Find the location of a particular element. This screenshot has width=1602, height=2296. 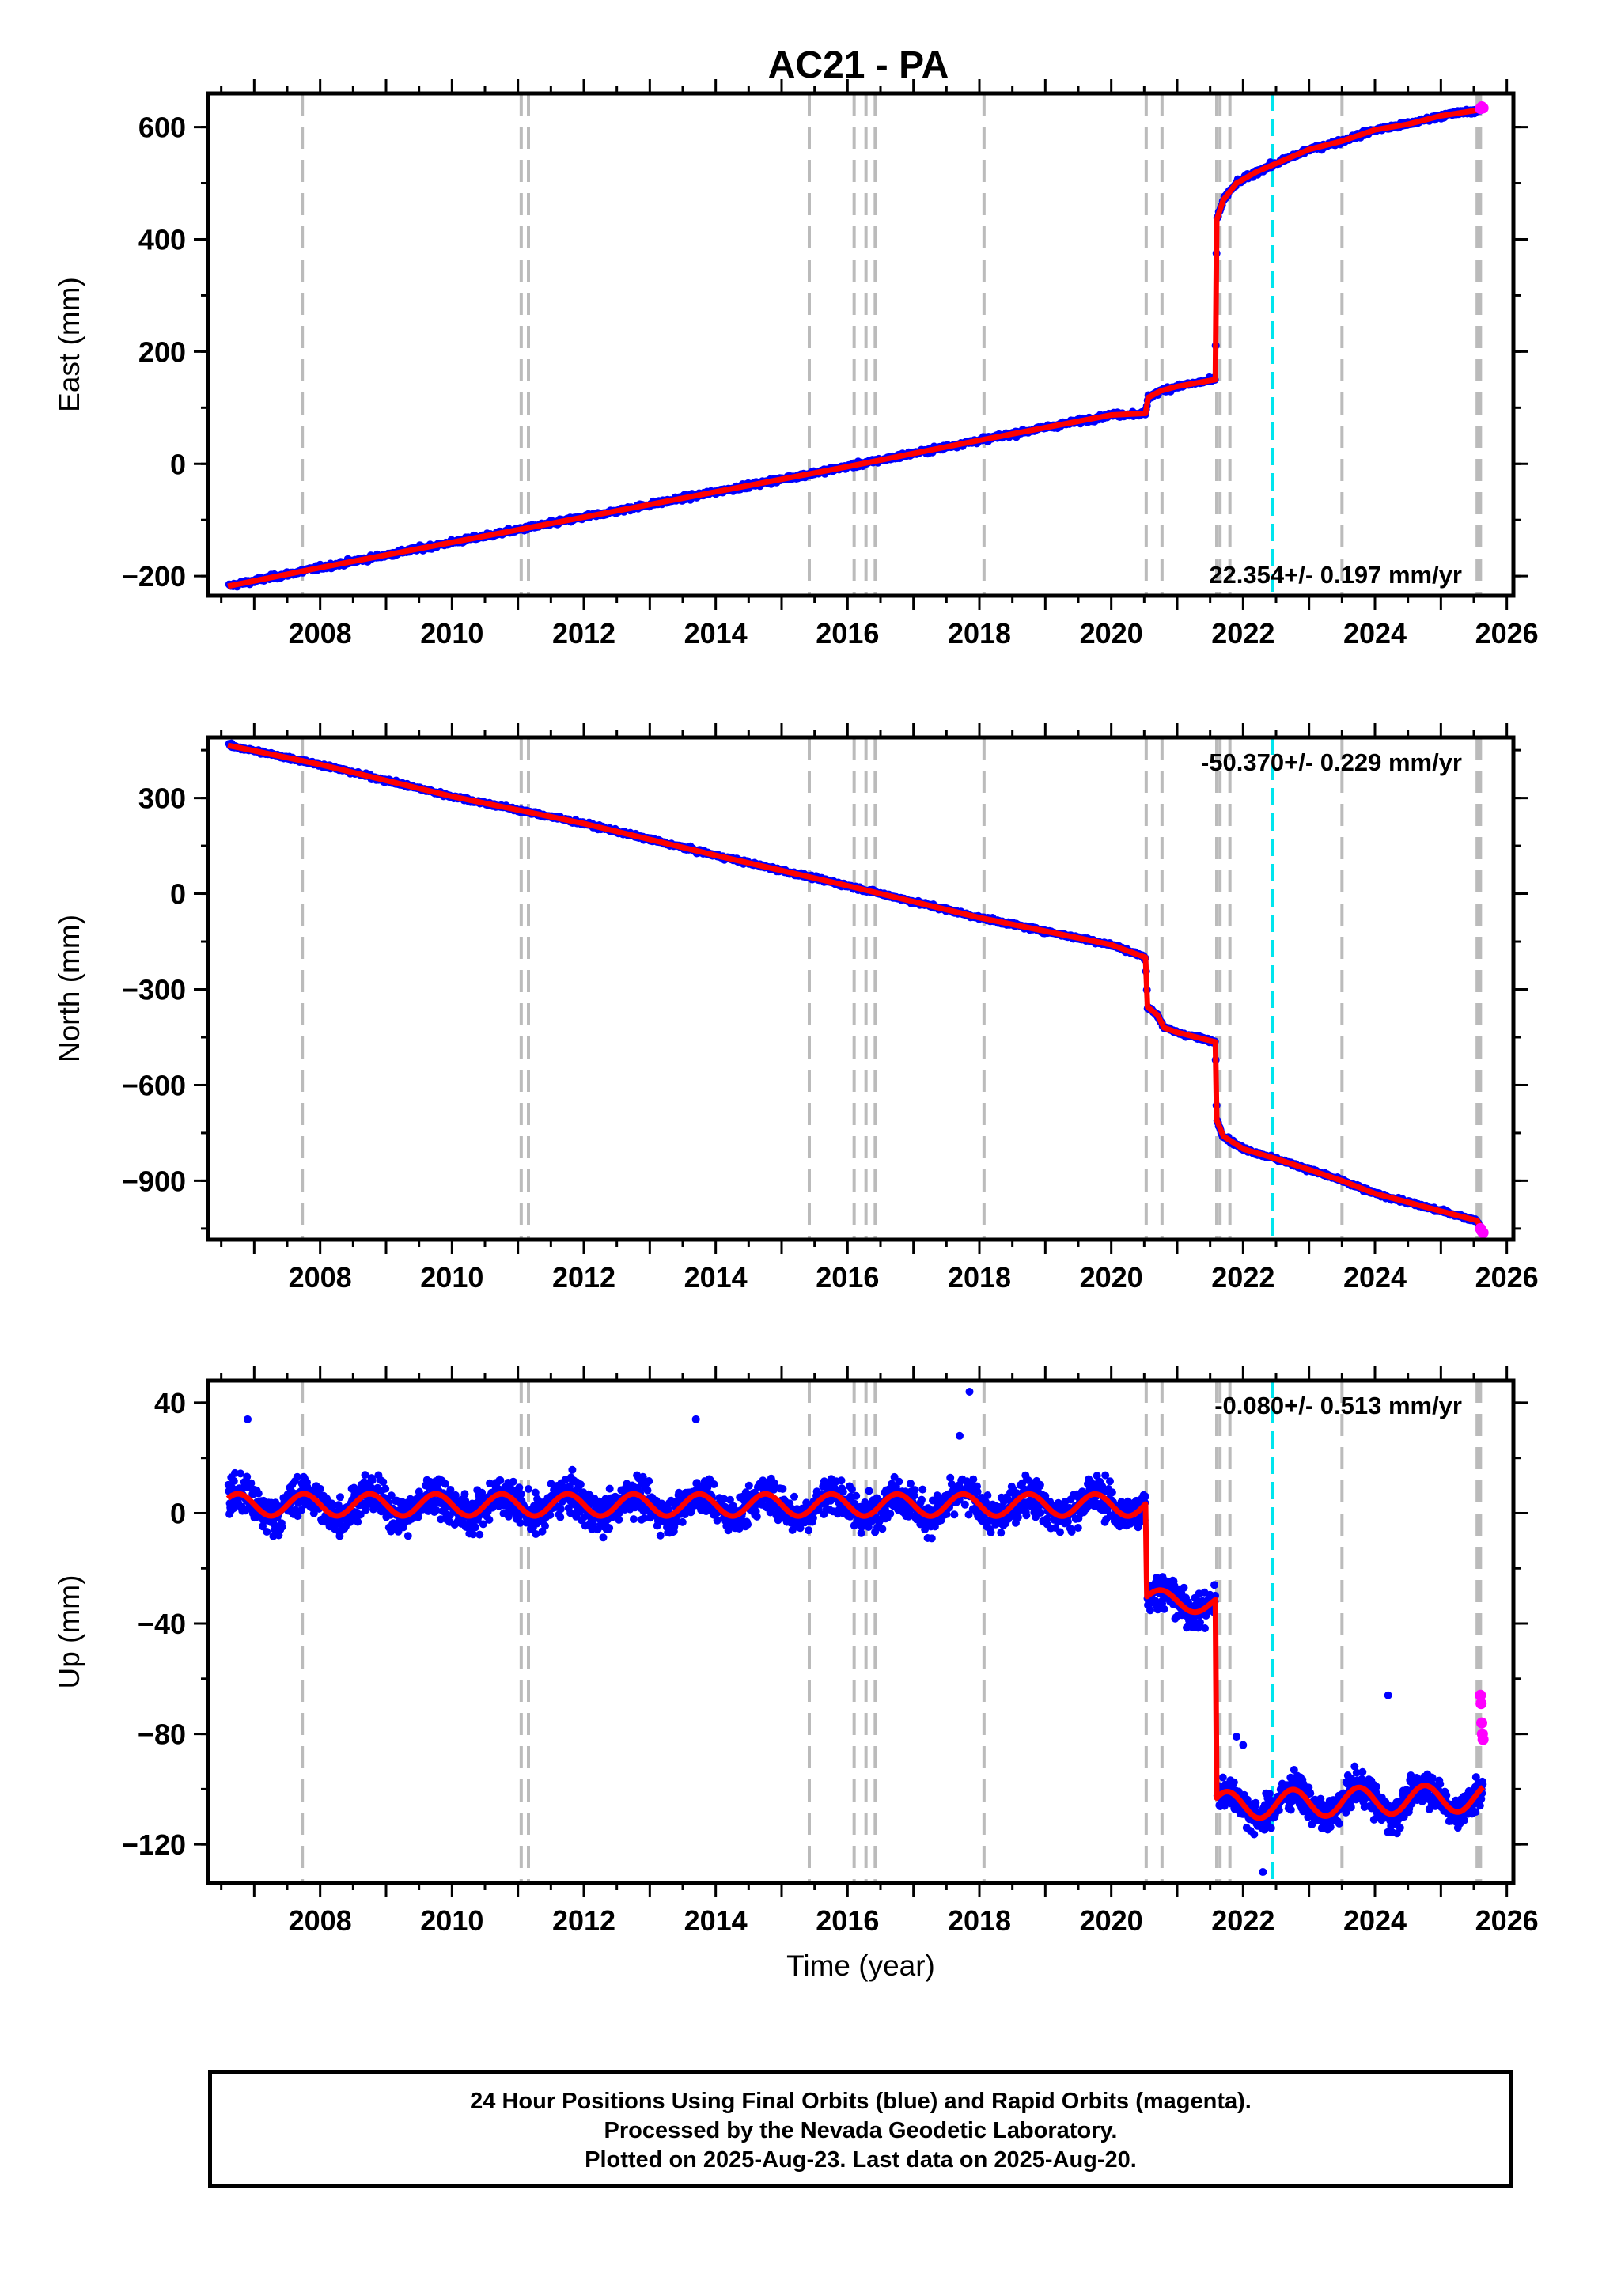

y-tick-label: 400 is located at coordinates (162, 239).